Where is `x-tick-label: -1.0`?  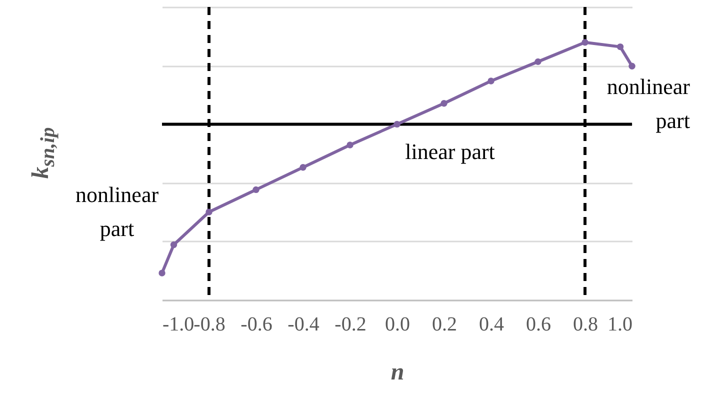
x-tick-label: -1.0 is located at coordinates (178, 325).